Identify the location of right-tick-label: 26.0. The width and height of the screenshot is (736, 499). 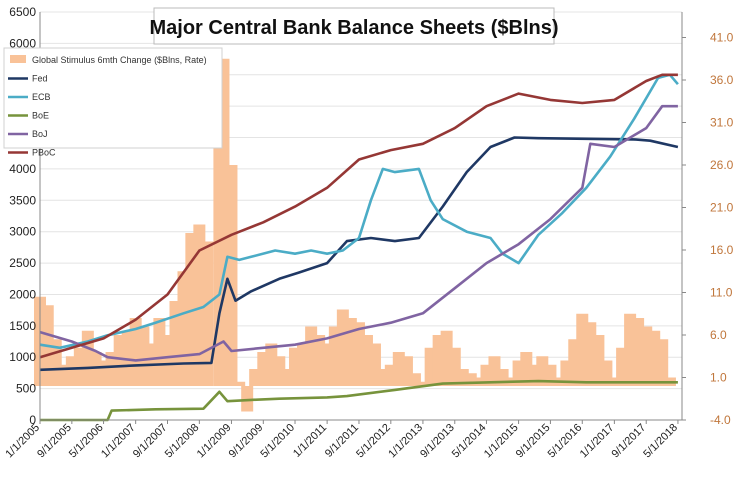
(722, 165).